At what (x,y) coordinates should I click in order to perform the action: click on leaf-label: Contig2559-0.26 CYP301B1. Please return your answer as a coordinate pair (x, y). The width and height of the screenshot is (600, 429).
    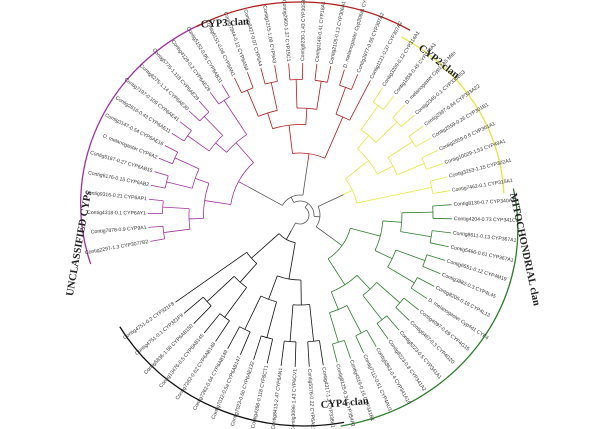
    Looking at the image, I should click on (460, 121).